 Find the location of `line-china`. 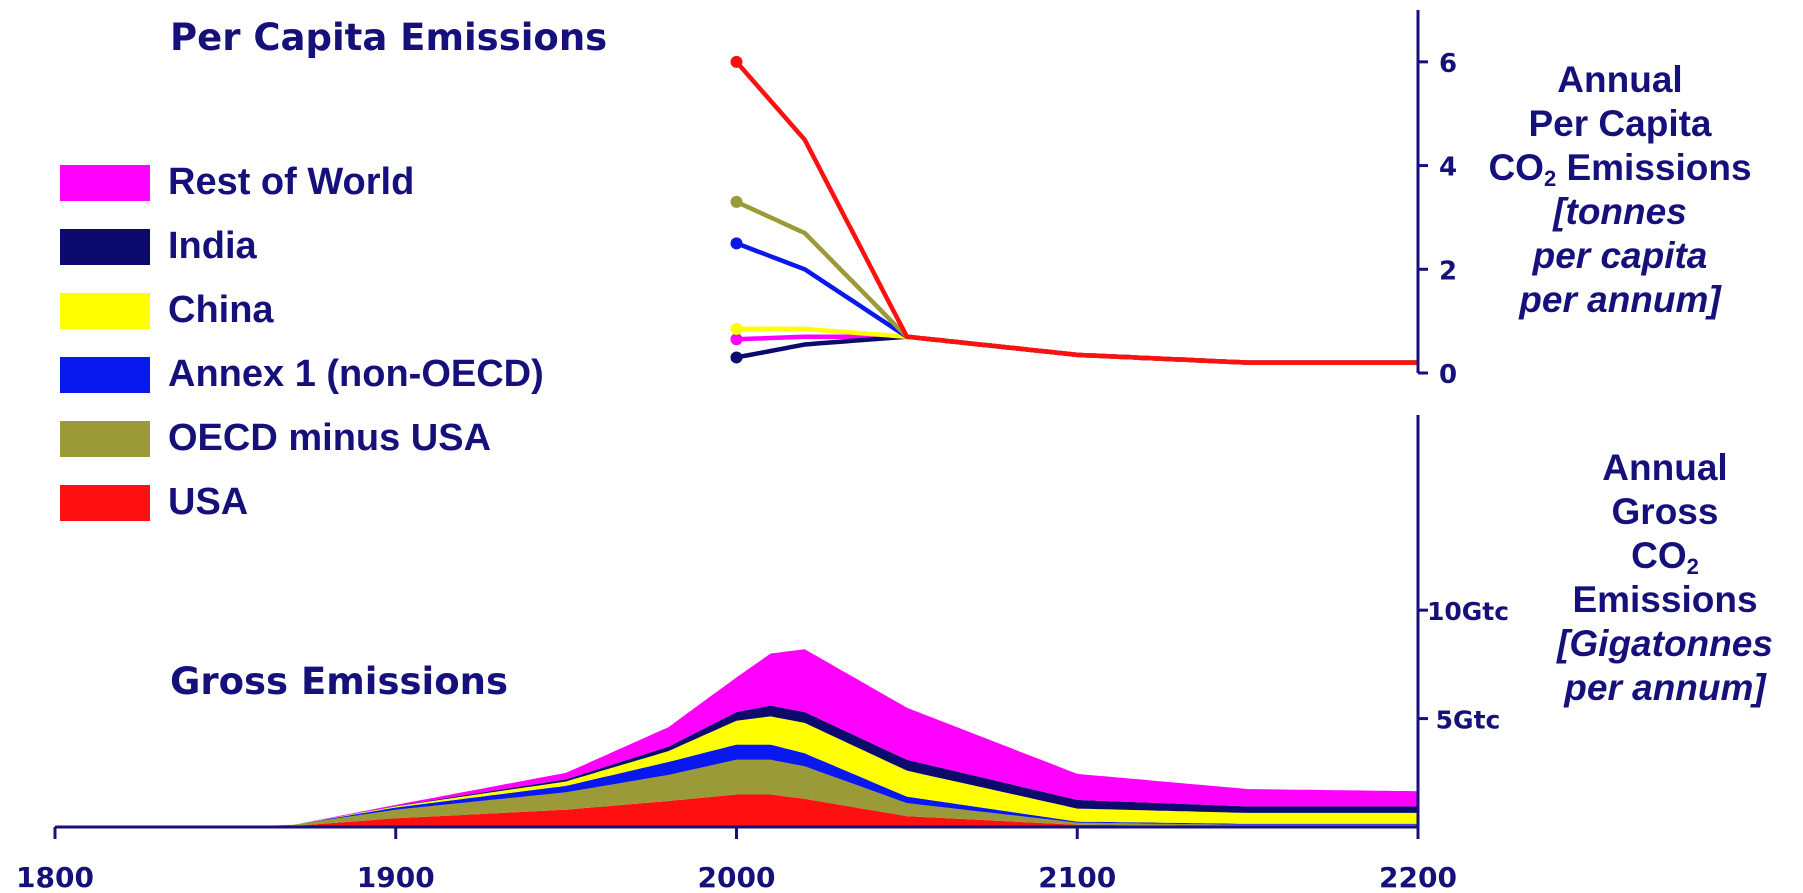

line-china is located at coordinates (1077, 345).